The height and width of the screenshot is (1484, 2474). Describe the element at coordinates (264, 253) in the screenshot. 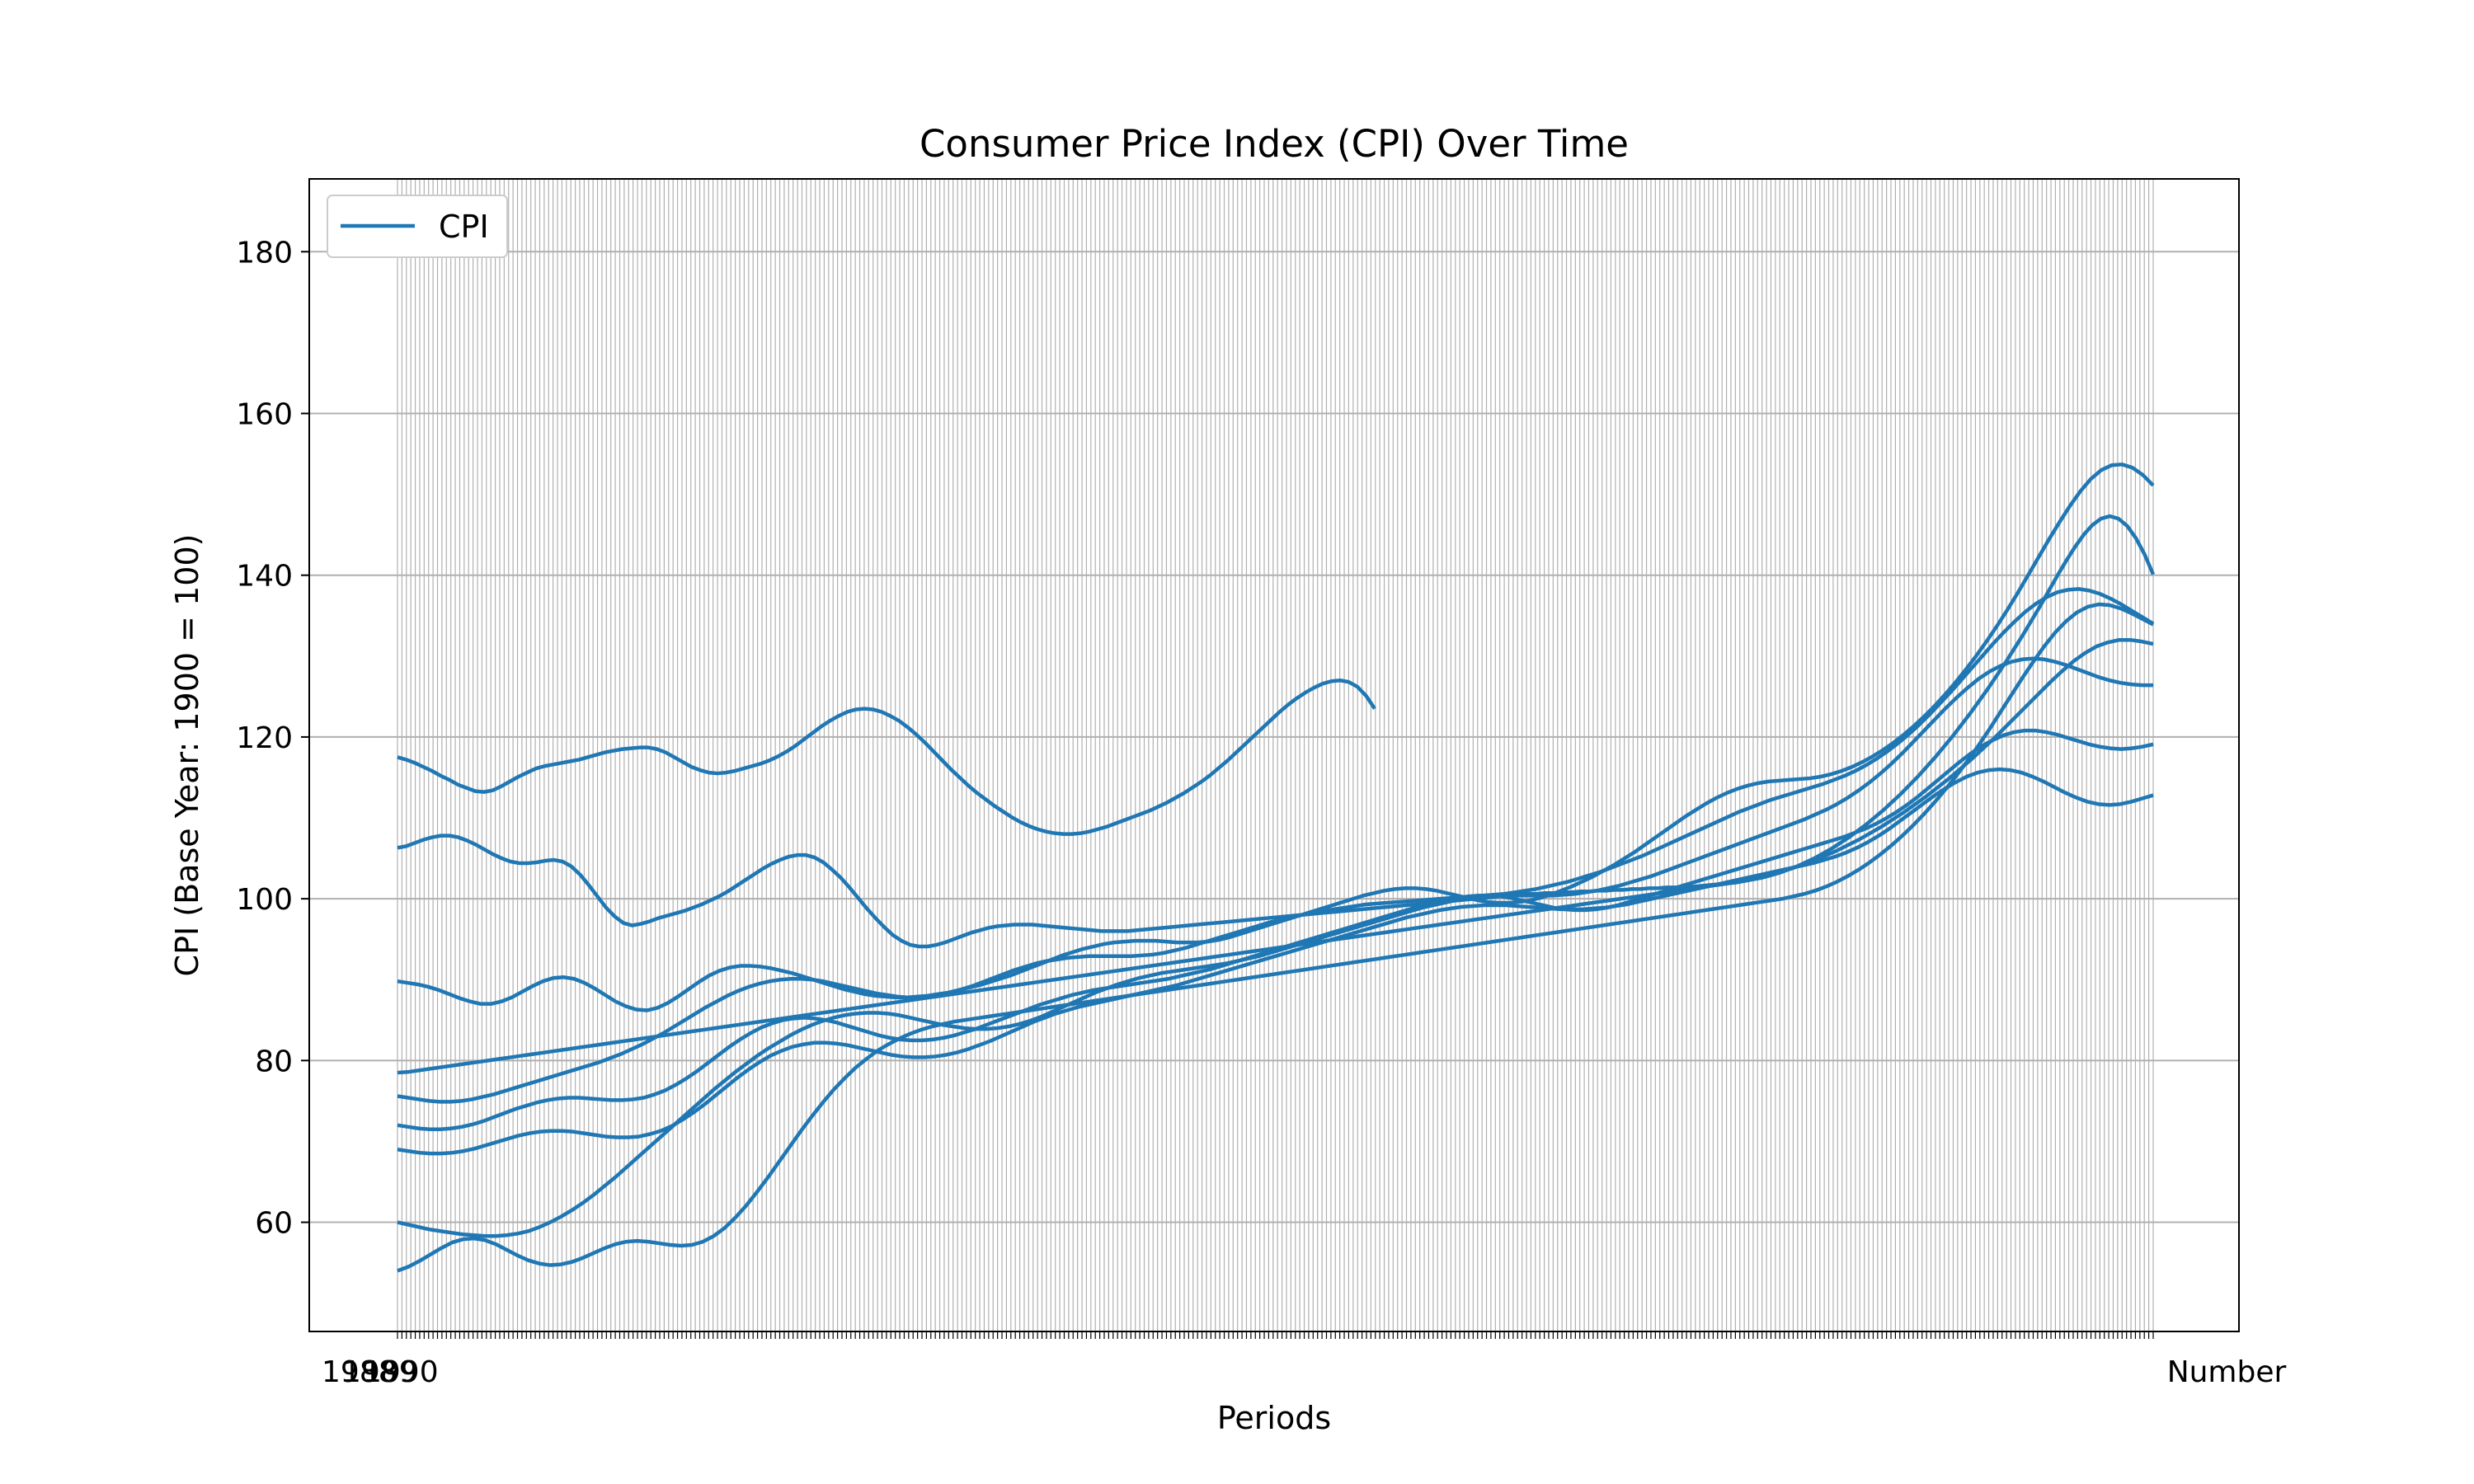

I see `y-tick-label: 180` at that location.